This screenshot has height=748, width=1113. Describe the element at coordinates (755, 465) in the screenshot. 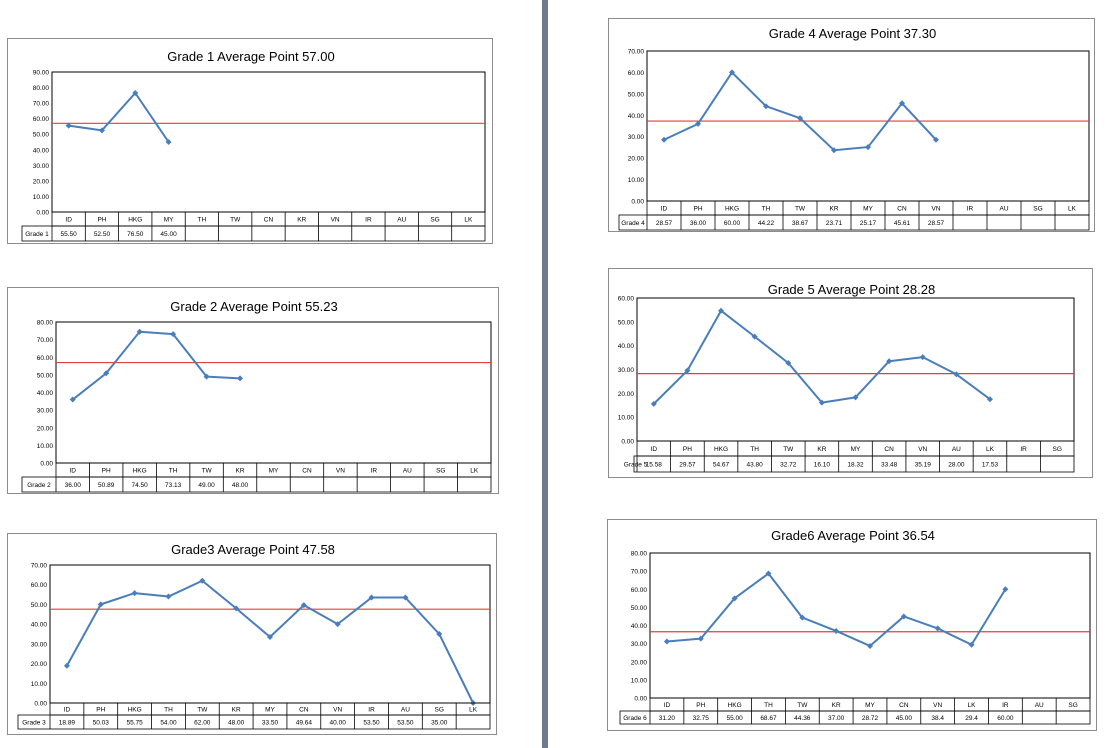

I see `table-value-cell: 43.80` at that location.